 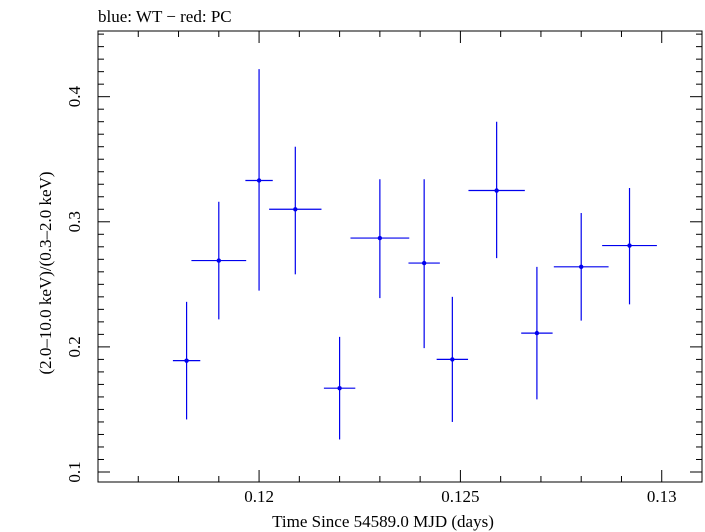 I want to click on y-tick-label: 0.1, so click(x=74, y=471).